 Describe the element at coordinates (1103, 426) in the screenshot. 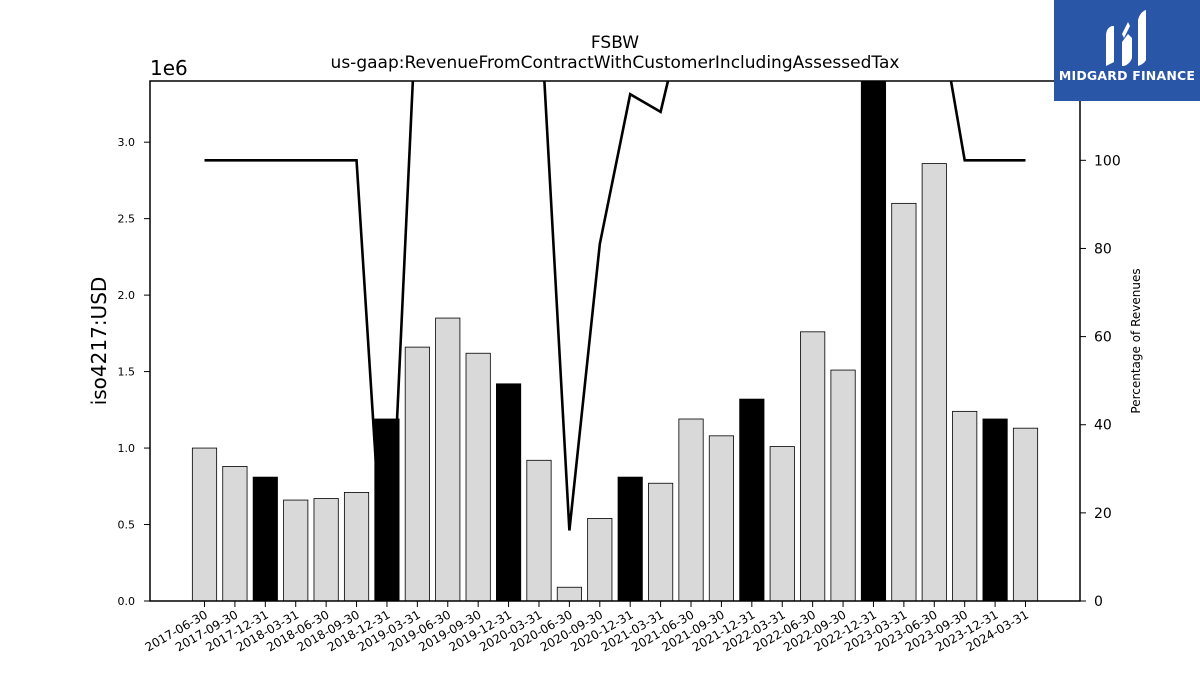

I see `y-right-tick-label: 40` at that location.